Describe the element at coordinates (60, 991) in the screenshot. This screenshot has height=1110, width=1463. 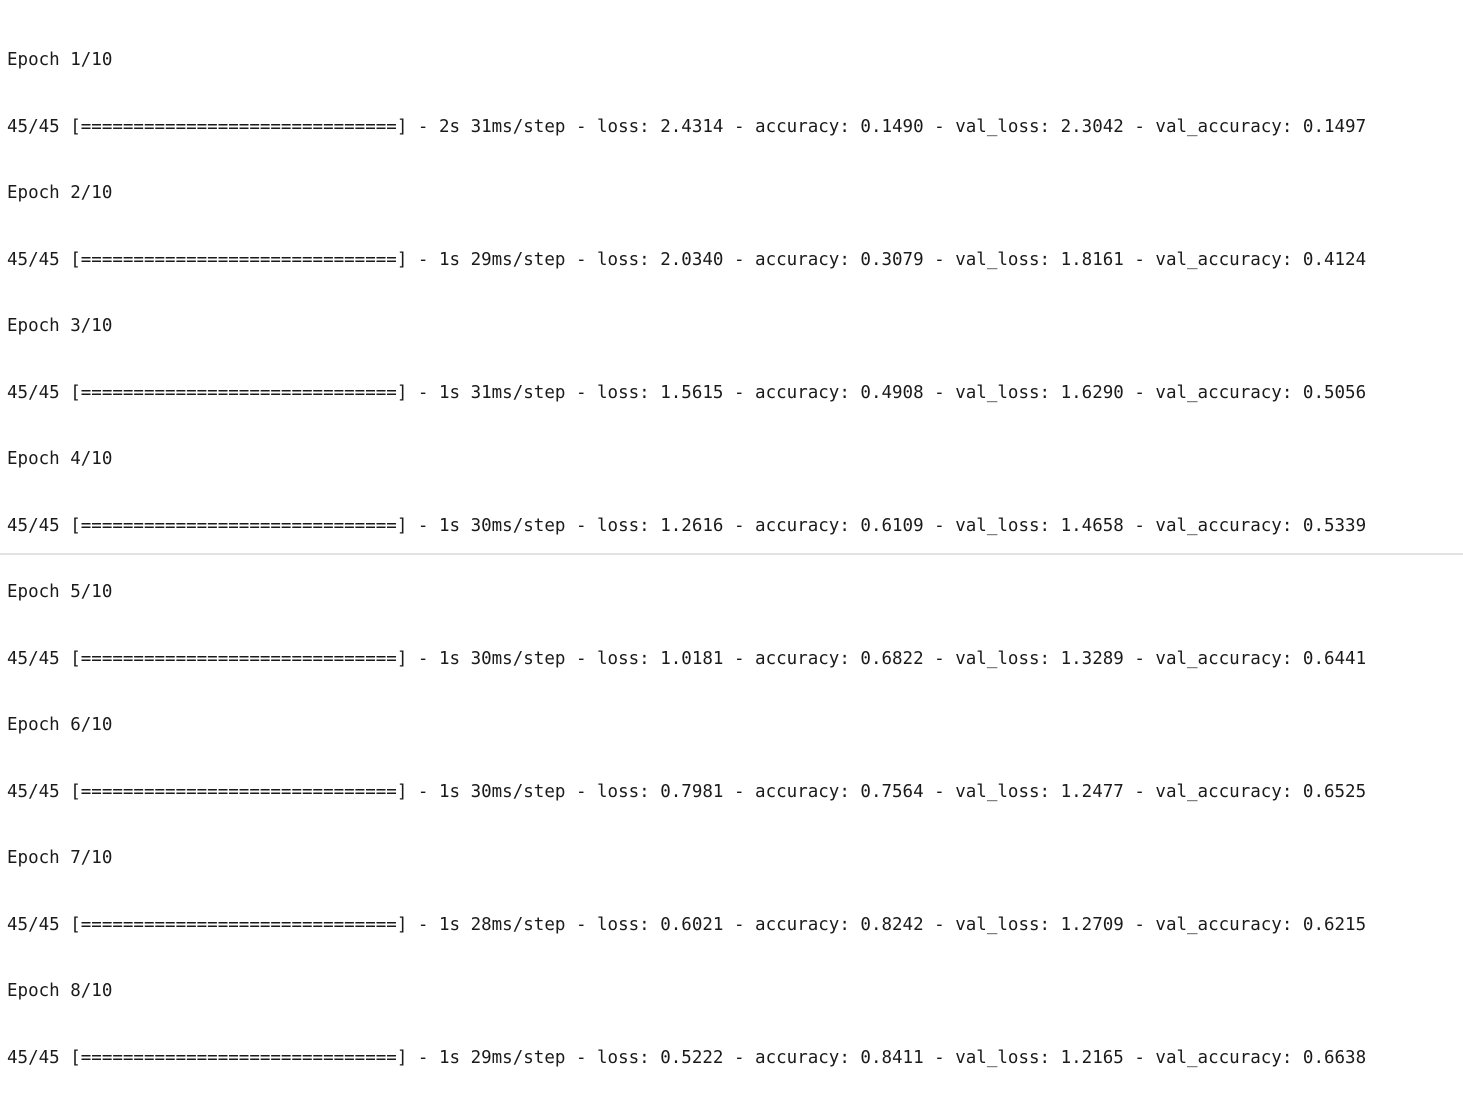
I see `epoch-header: Epoch 8/10` at that location.